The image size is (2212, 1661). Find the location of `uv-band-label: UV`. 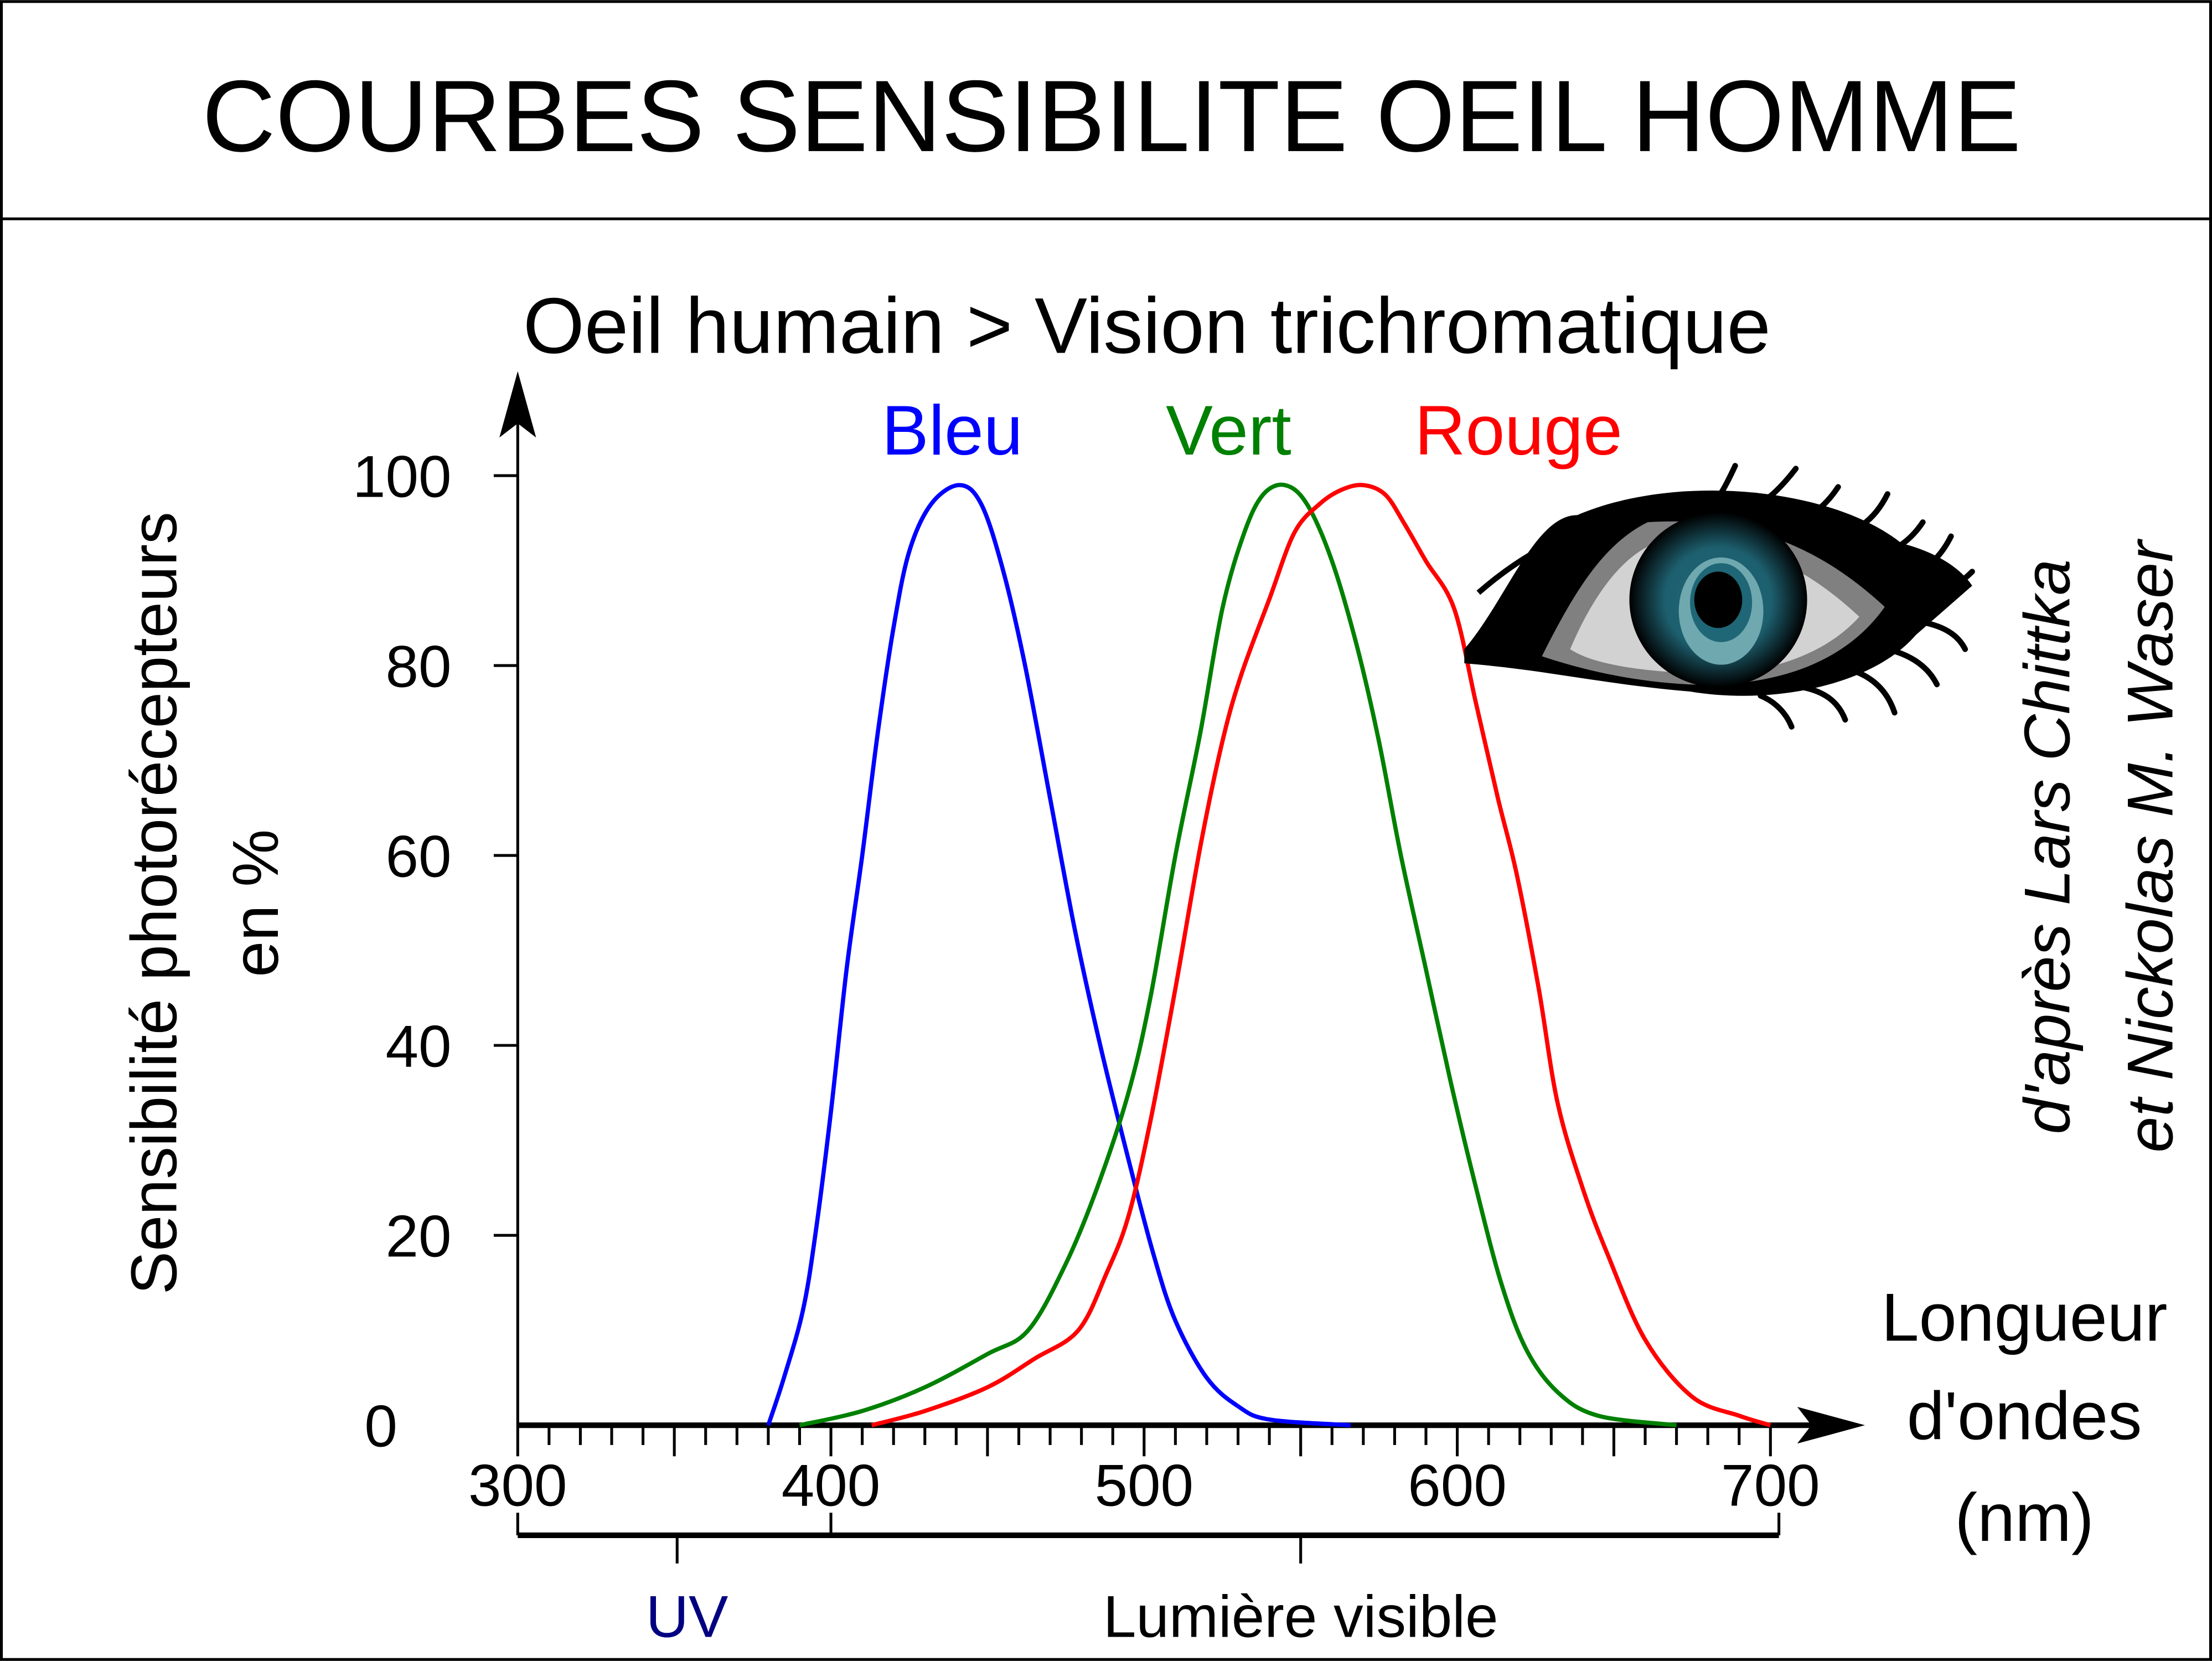

uv-band-label: UV is located at coordinates (687, 1616).